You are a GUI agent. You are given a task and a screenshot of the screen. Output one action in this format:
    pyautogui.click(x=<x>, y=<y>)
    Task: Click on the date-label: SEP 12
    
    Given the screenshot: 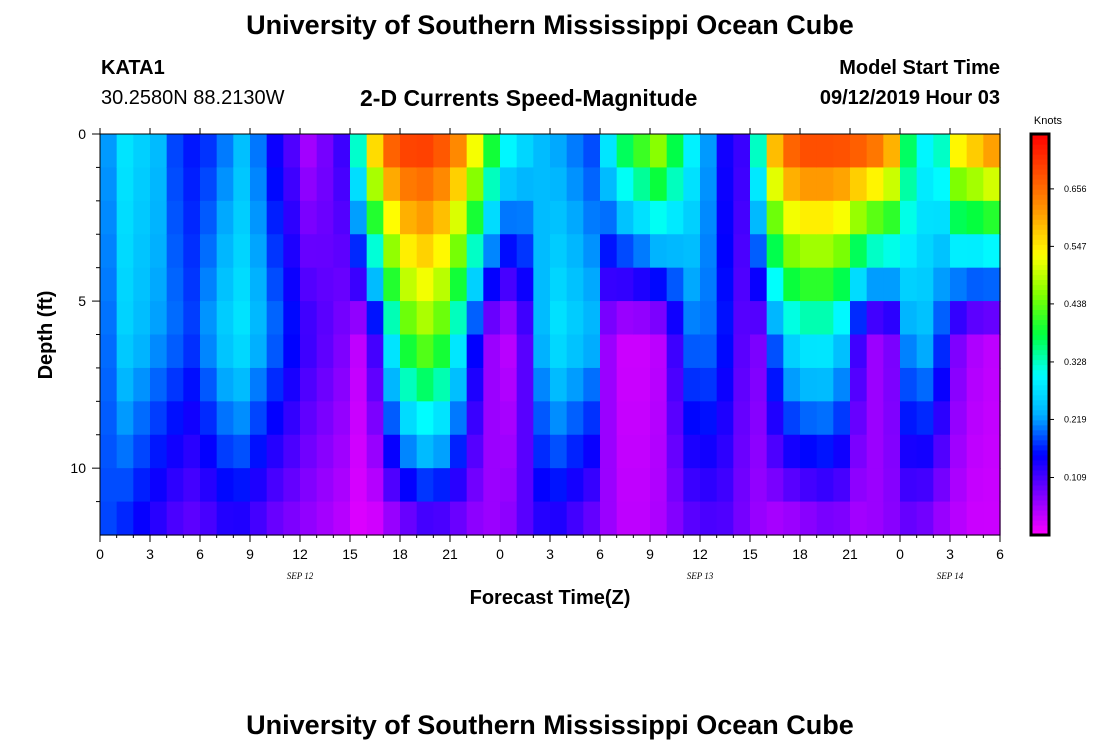 What is the action you would take?
    pyautogui.click(x=300, y=576)
    